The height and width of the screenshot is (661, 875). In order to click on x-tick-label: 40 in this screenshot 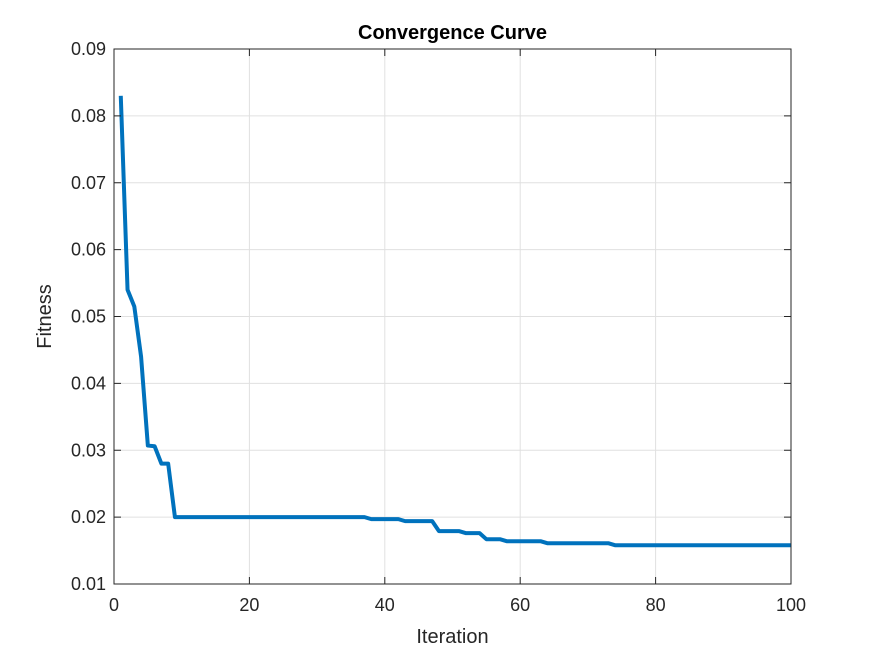, I will do `click(385, 605)`.